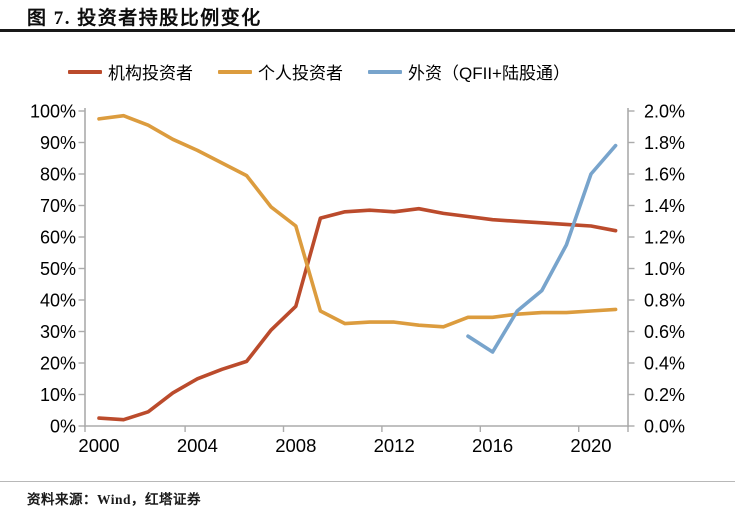 Image resolution: width=735 pixels, height=518 pixels. Describe the element at coordinates (664, 364) in the screenshot. I see `svg-text: 0.4%` at that location.